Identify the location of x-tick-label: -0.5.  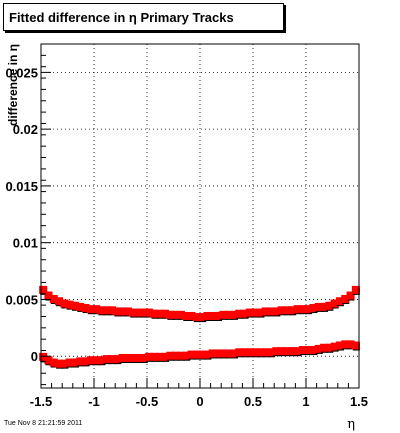
(147, 401).